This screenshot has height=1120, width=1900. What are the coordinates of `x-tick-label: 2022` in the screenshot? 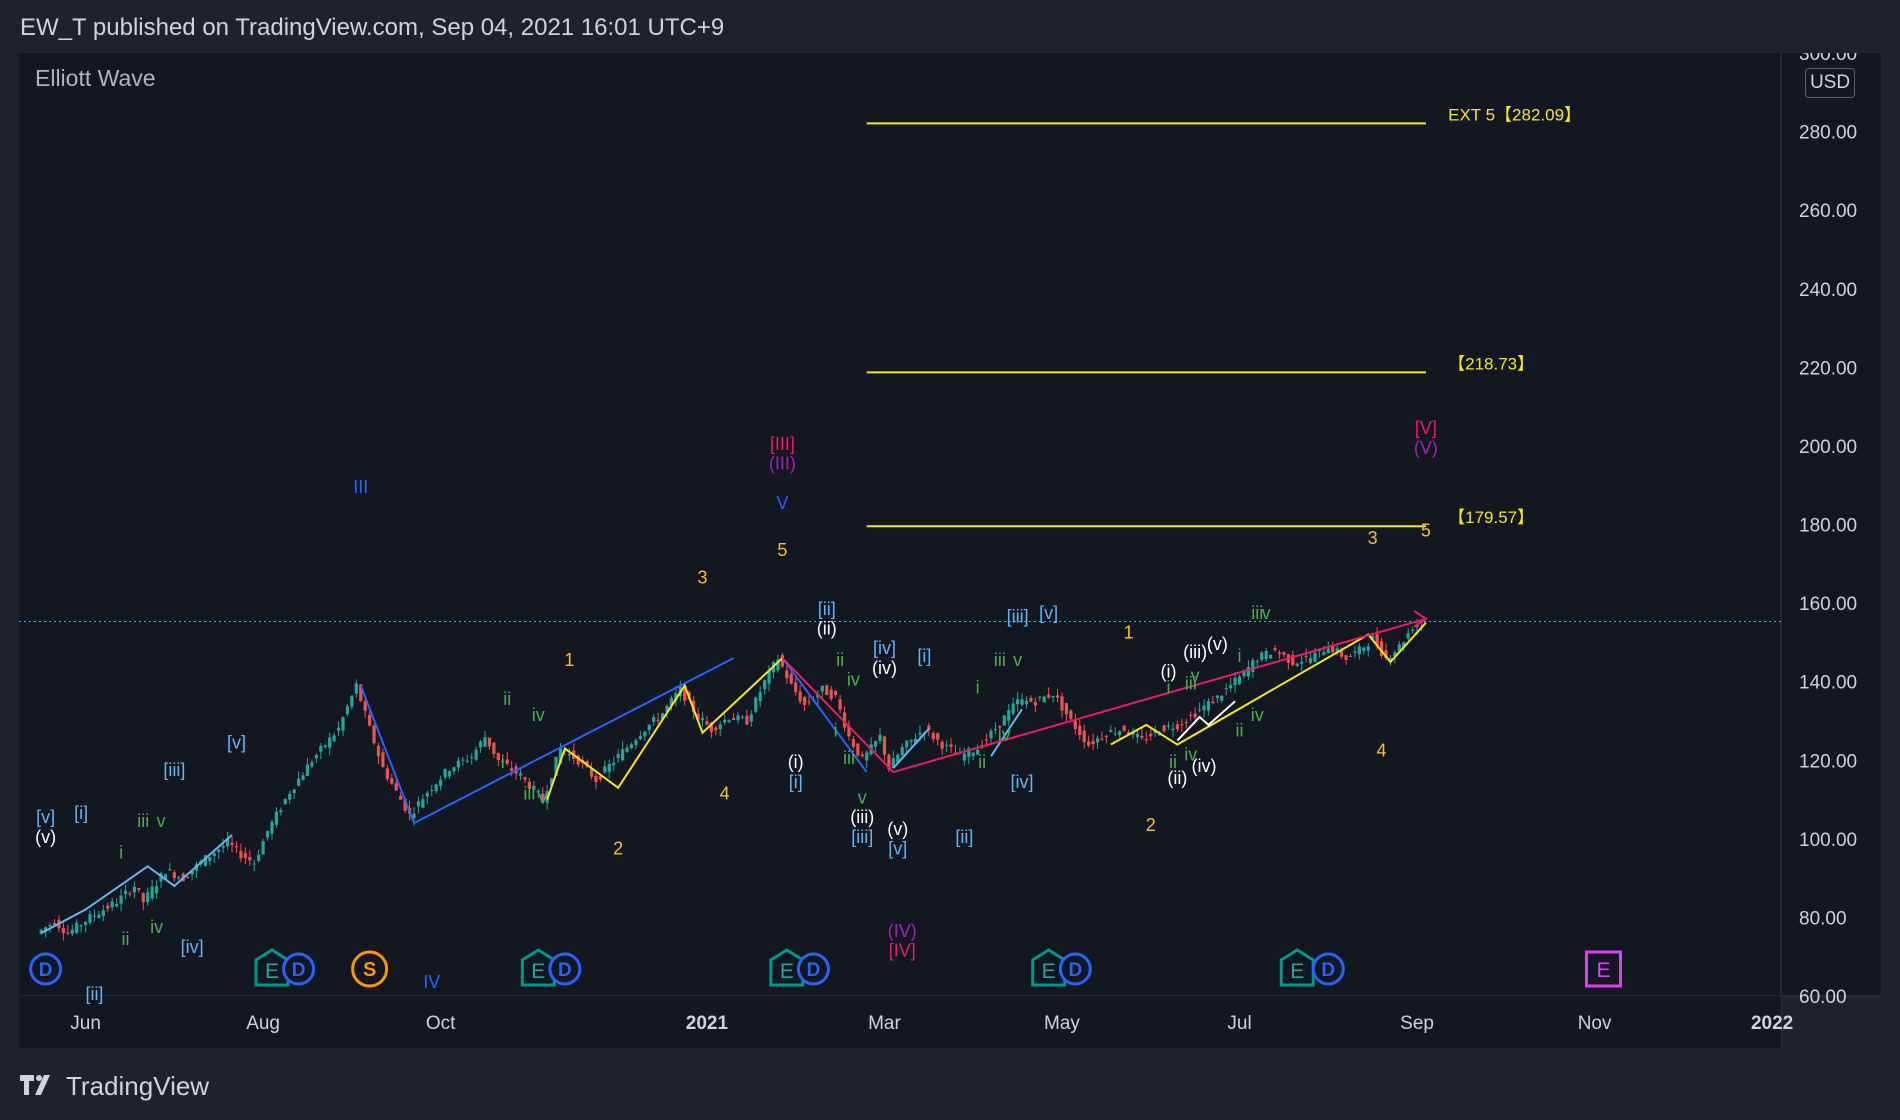 It's located at (1772, 1023).